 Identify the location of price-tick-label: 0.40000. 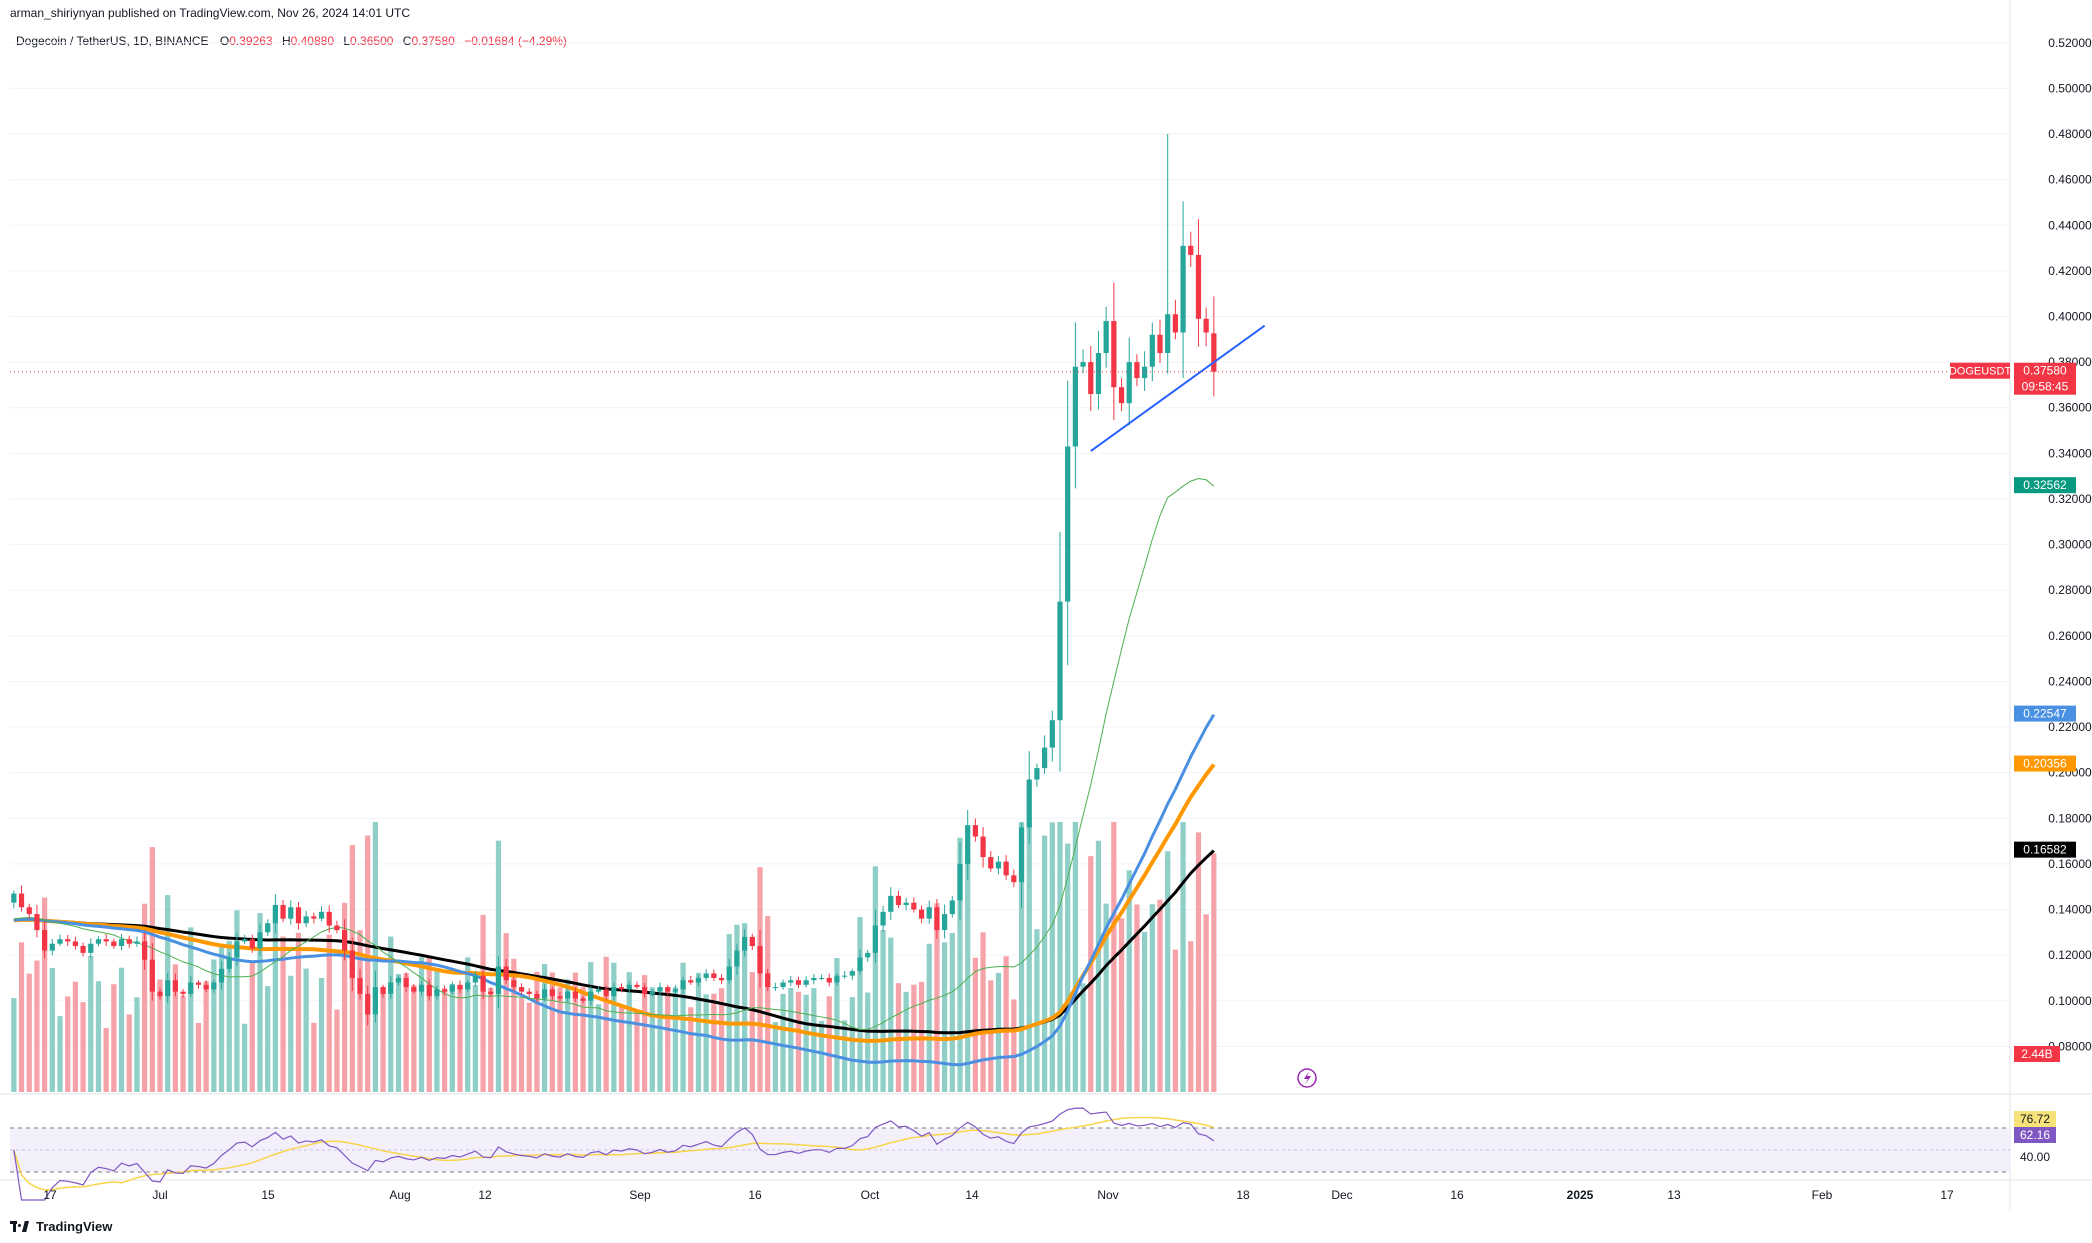
(2070, 317).